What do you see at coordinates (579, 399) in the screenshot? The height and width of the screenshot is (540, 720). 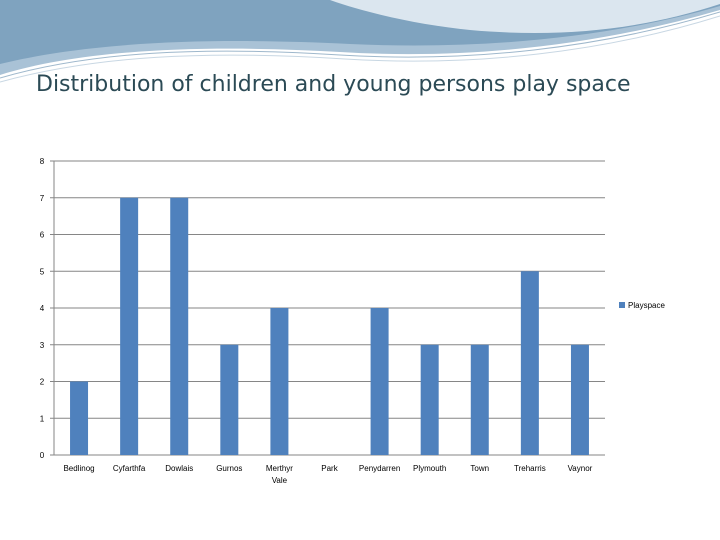 I see `bar-vaynor` at bounding box center [579, 399].